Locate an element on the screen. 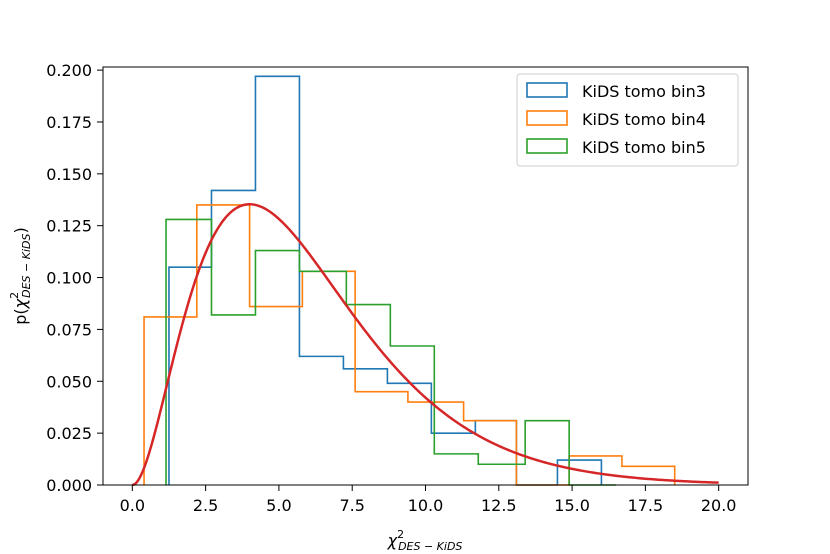 The width and height of the screenshot is (830, 554). x-axis-label: χ2 DES − KiDS is located at coordinates (425, 540).